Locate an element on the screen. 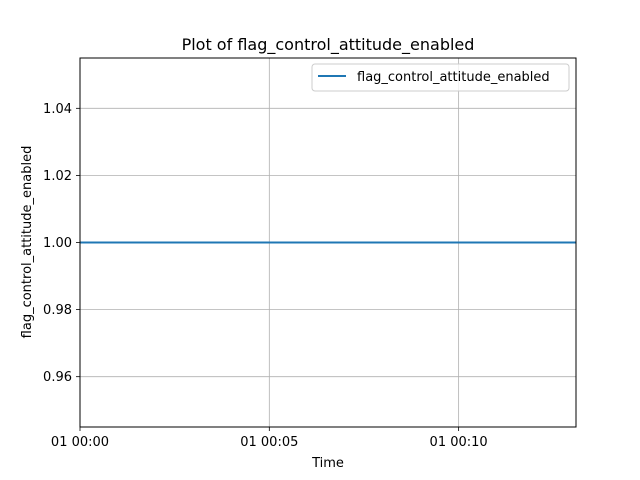 Image resolution: width=640 pixels, height=480 pixels. chart-title: Plot of flag_control_attitude_enabled is located at coordinates (328, 45).